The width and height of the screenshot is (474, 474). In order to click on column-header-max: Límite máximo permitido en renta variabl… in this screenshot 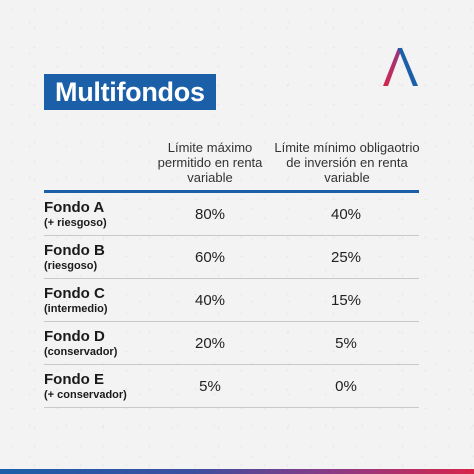, I will do `click(210, 162)`.